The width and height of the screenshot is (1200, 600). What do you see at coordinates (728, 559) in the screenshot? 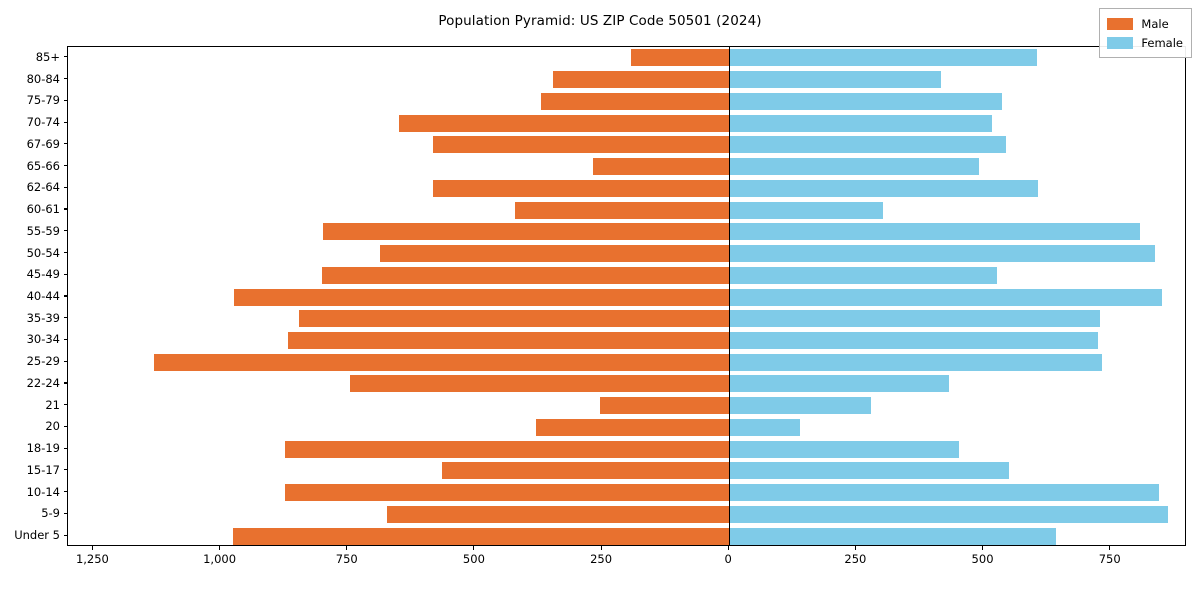
I see `x-axis-tick-label: 0` at bounding box center [728, 559].